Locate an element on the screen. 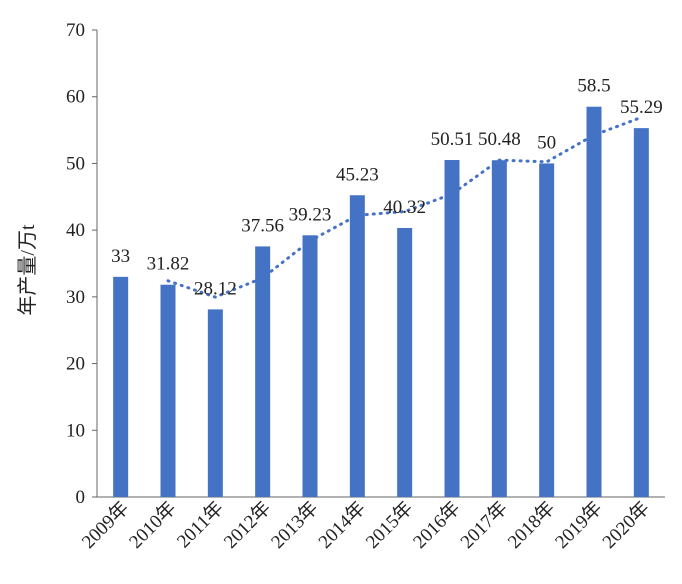 This screenshot has height=584, width=682. y-tick-label: 60 is located at coordinates (75, 97).